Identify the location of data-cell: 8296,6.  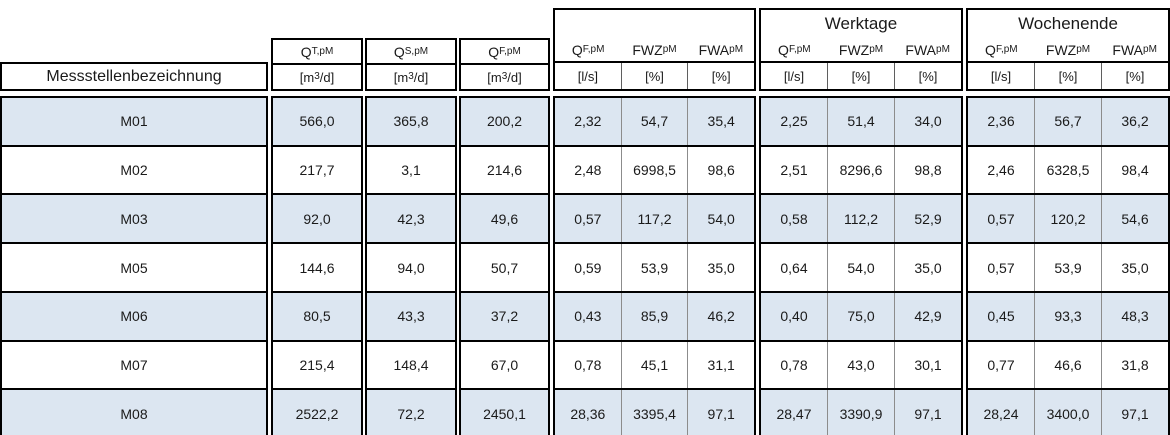
(860, 170).